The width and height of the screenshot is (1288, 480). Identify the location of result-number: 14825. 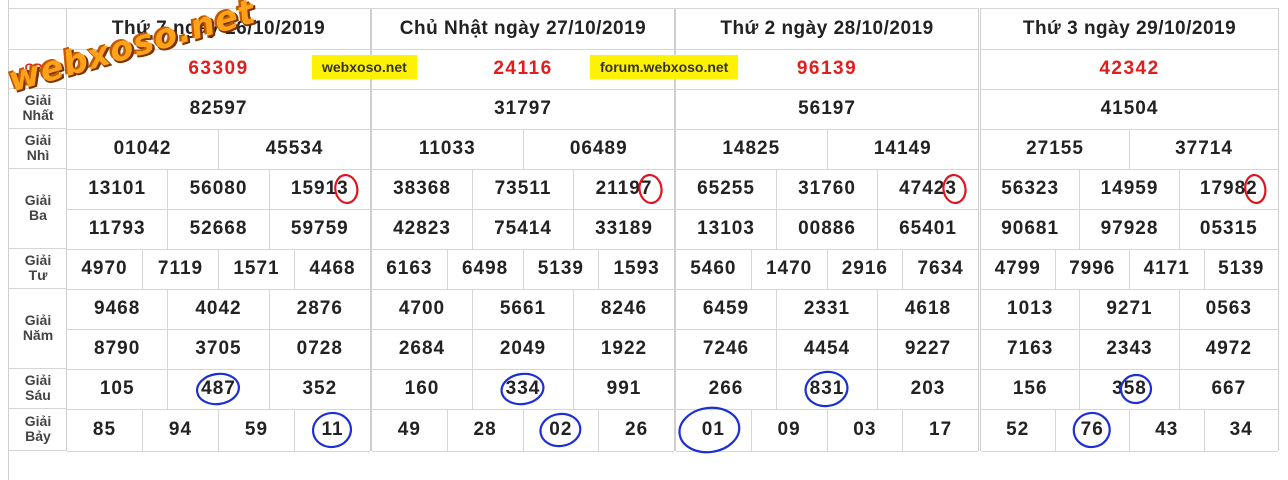
(751, 148).